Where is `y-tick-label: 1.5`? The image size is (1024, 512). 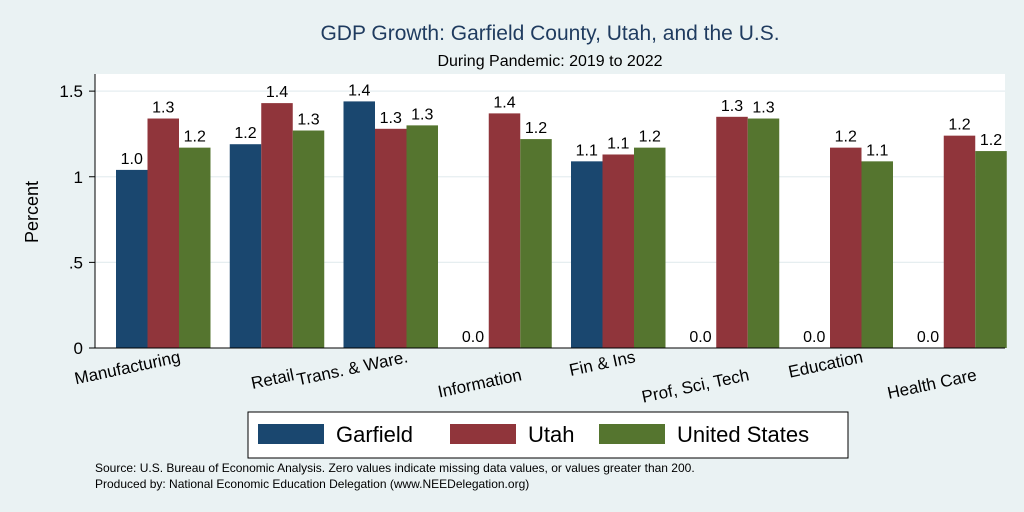 y-tick-label: 1.5 is located at coordinates (71, 91).